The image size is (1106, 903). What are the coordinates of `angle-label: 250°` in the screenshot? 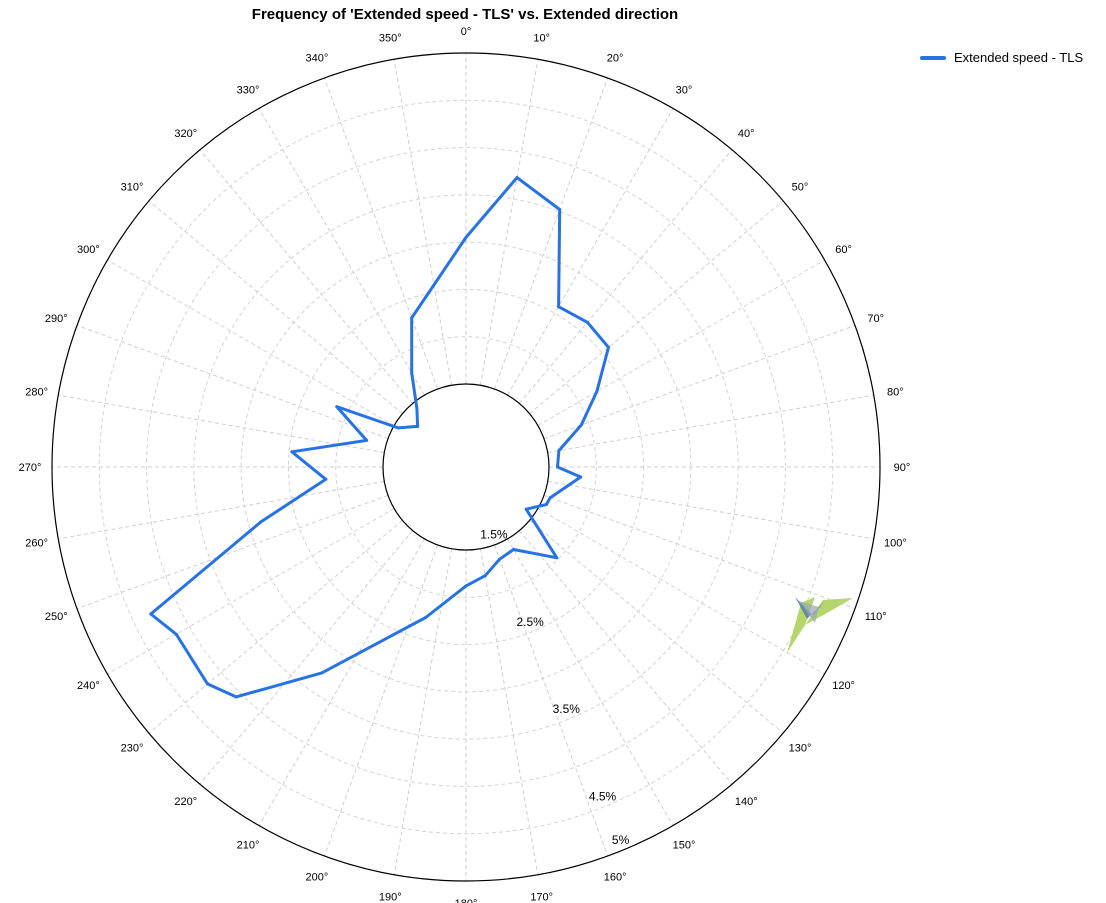 It's located at (56, 617).